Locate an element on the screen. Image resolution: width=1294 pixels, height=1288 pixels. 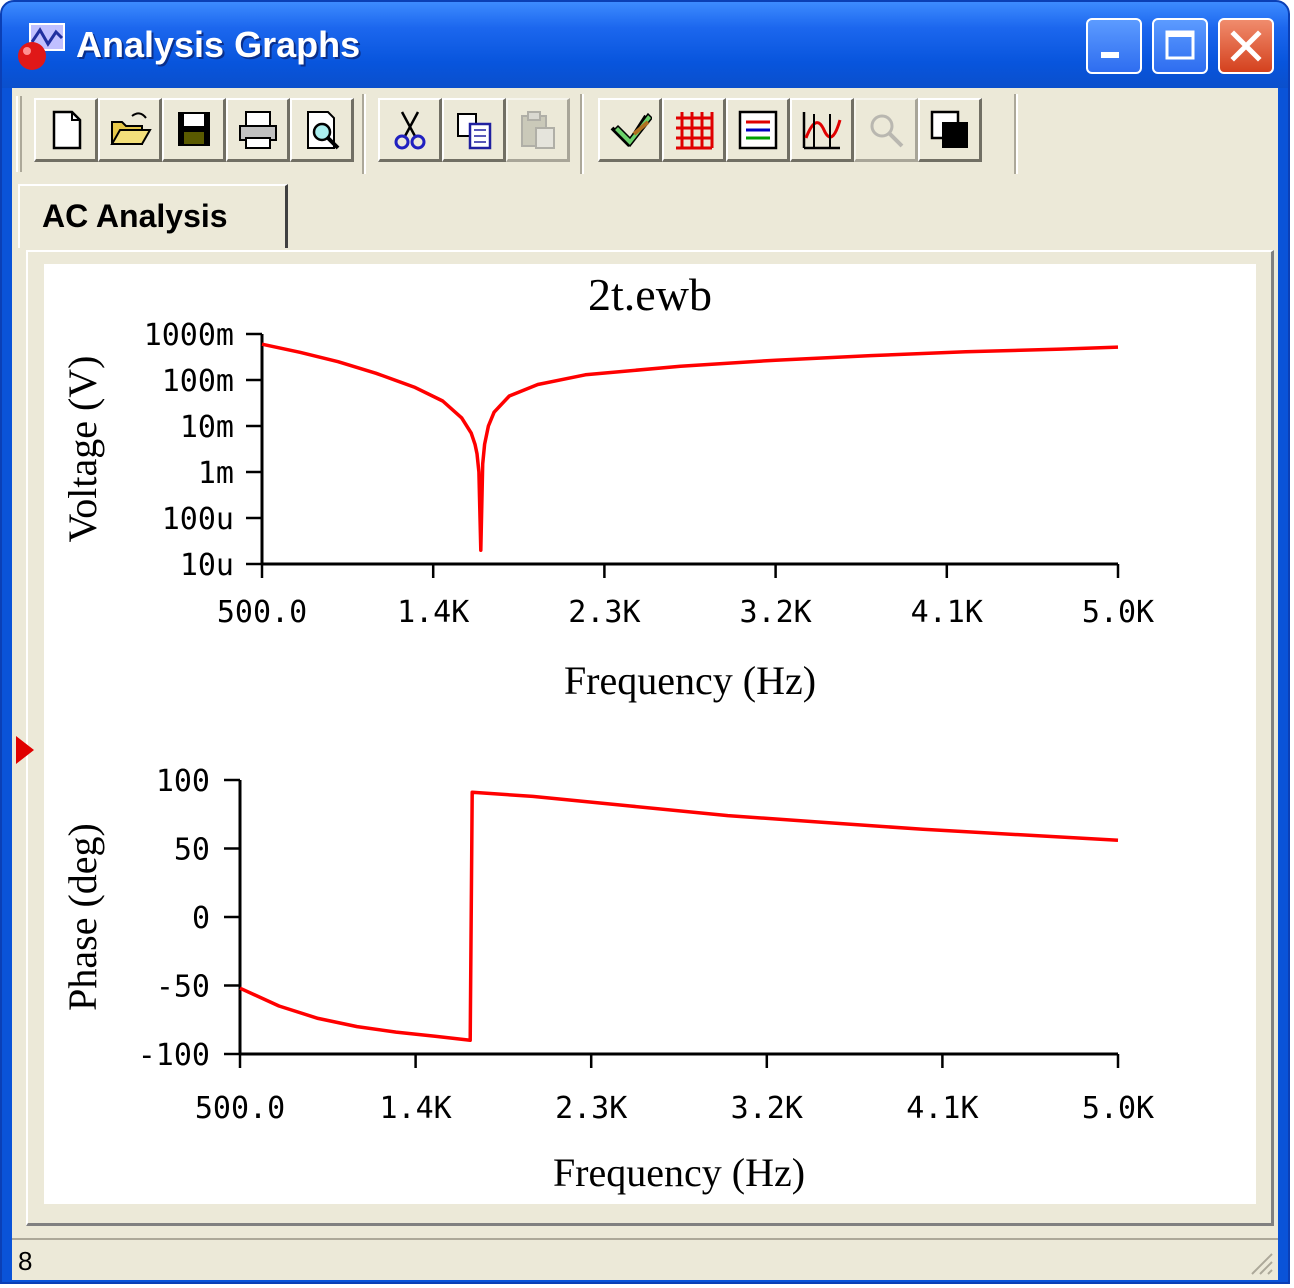
print-button is located at coordinates (258, 130).